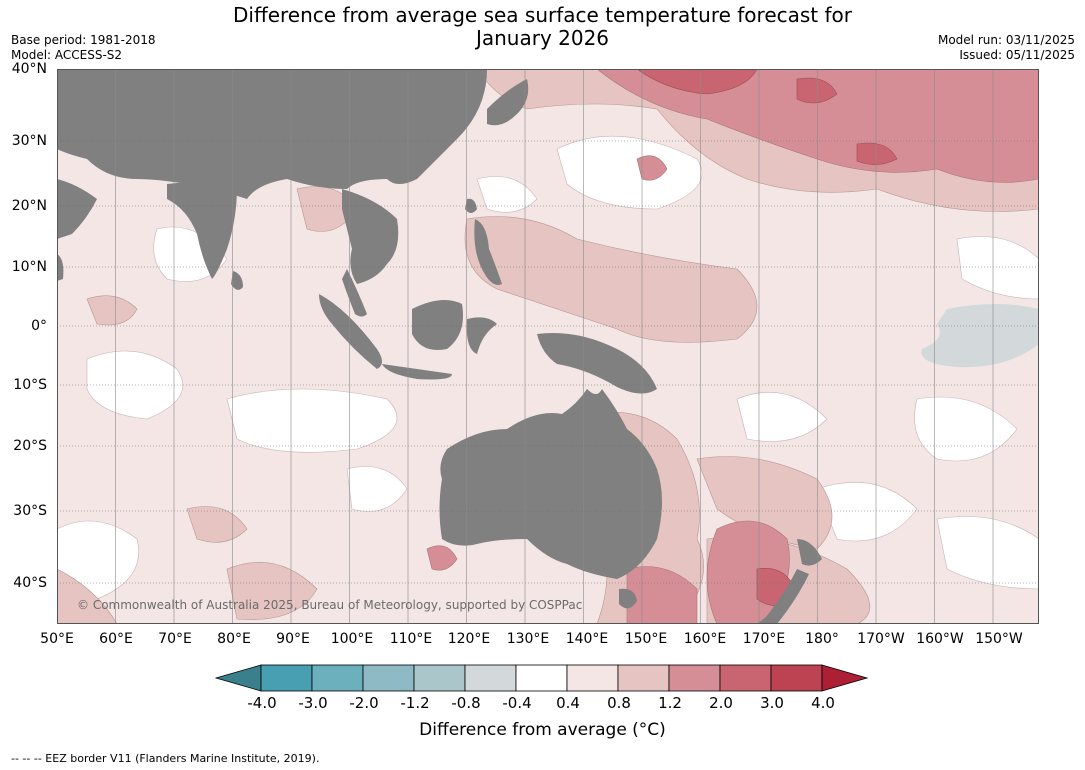 The height and width of the screenshot is (770, 1085). What do you see at coordinates (234, 639) in the screenshot?
I see `lon-label-80e: 80°E` at bounding box center [234, 639].